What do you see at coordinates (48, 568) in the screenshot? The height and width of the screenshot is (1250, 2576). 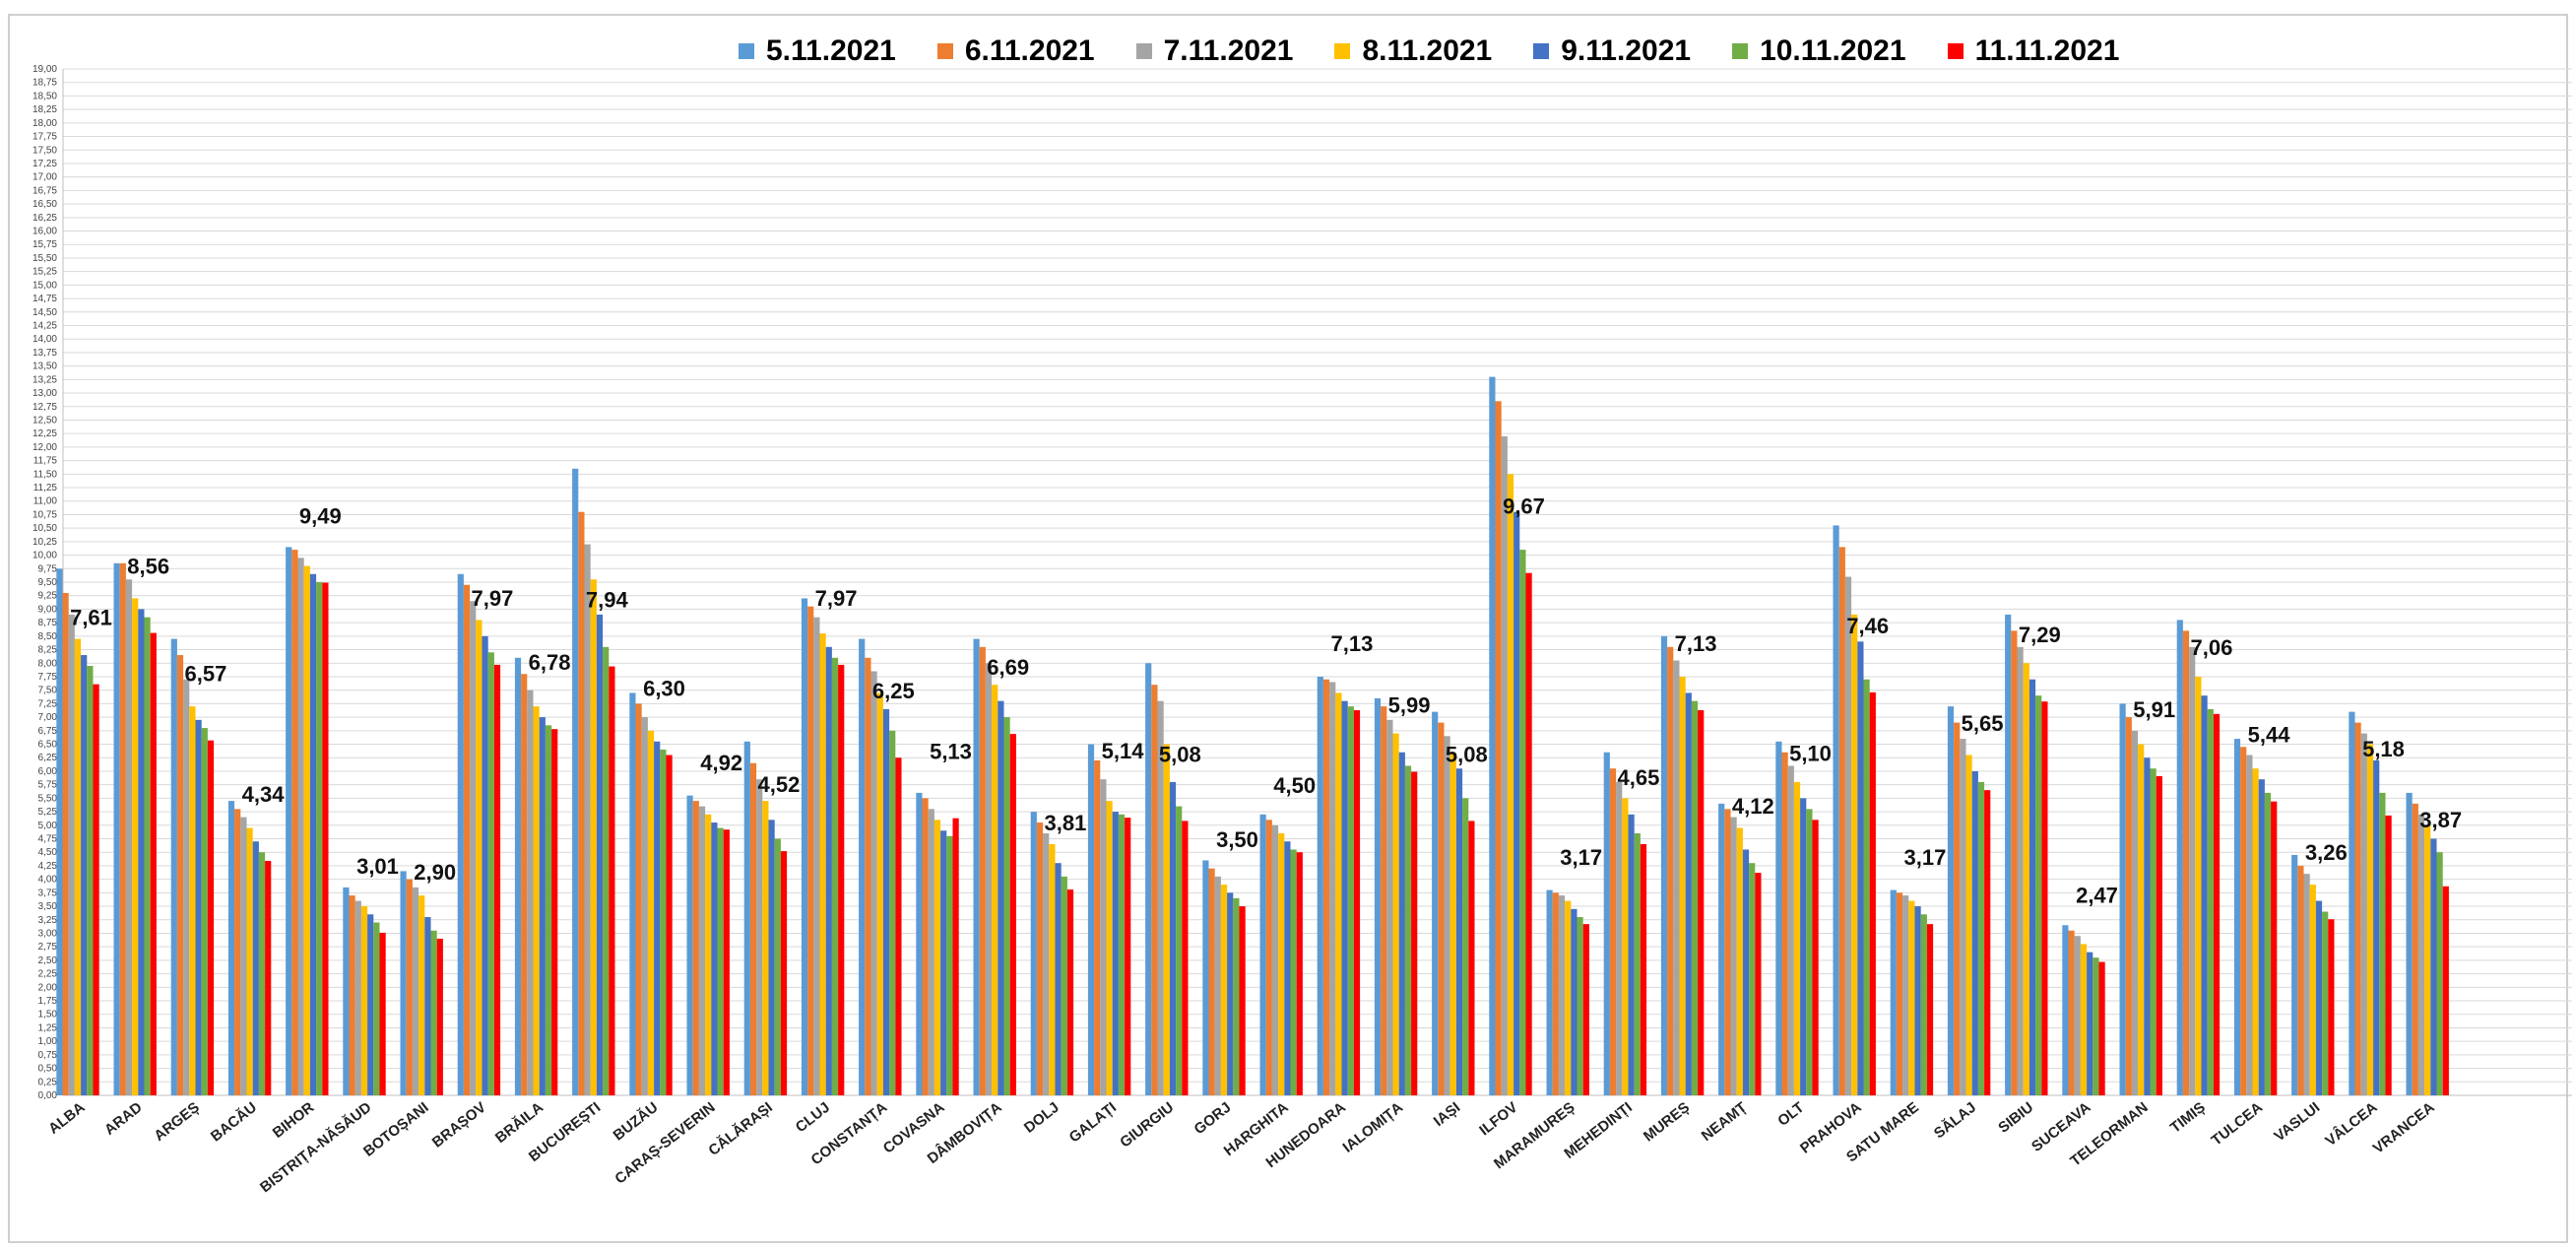 I see `y-tick-label: 9,75` at bounding box center [48, 568].